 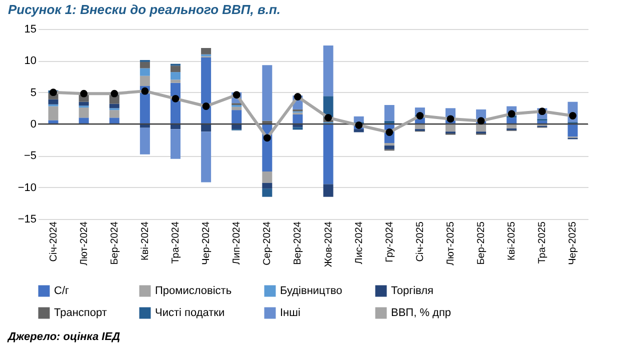 What do you see at coordinates (30, 61) in the screenshot?
I see `y-tick-label: 10` at bounding box center [30, 61].